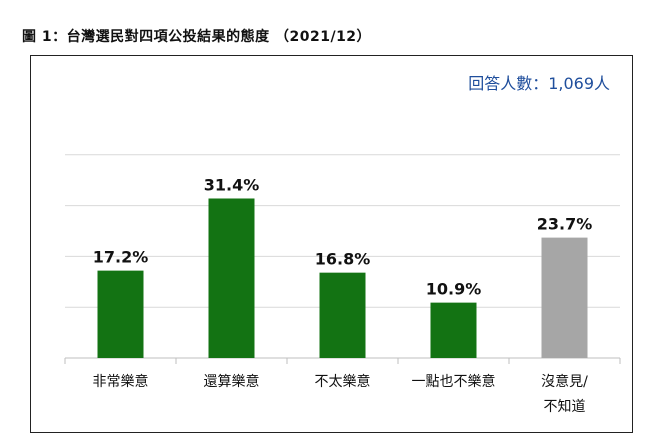 The height and width of the screenshot is (448, 656). I want to click on category-label-5: 沒意見/, so click(564, 381).